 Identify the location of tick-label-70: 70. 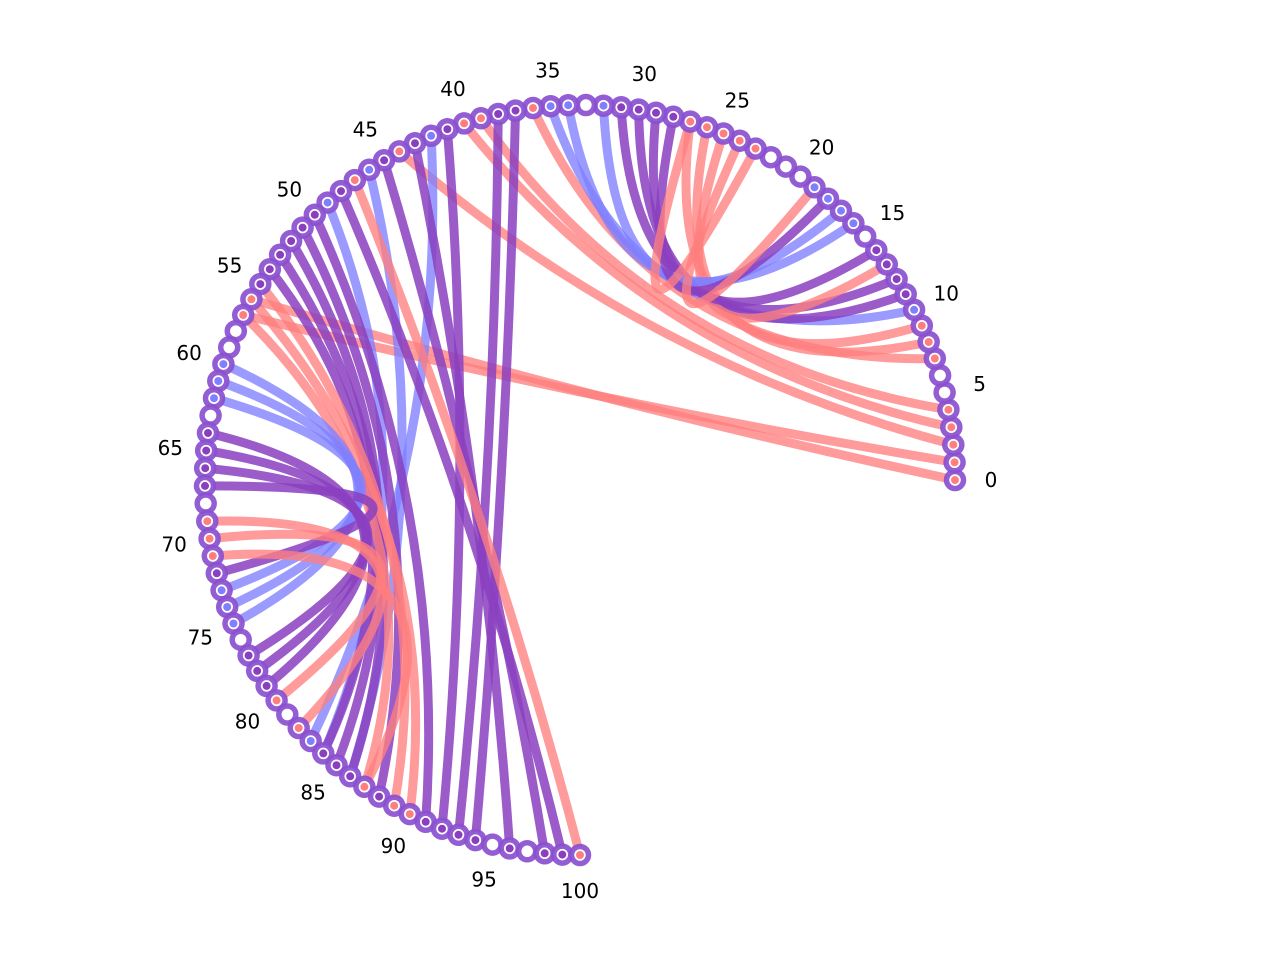
(173, 544).